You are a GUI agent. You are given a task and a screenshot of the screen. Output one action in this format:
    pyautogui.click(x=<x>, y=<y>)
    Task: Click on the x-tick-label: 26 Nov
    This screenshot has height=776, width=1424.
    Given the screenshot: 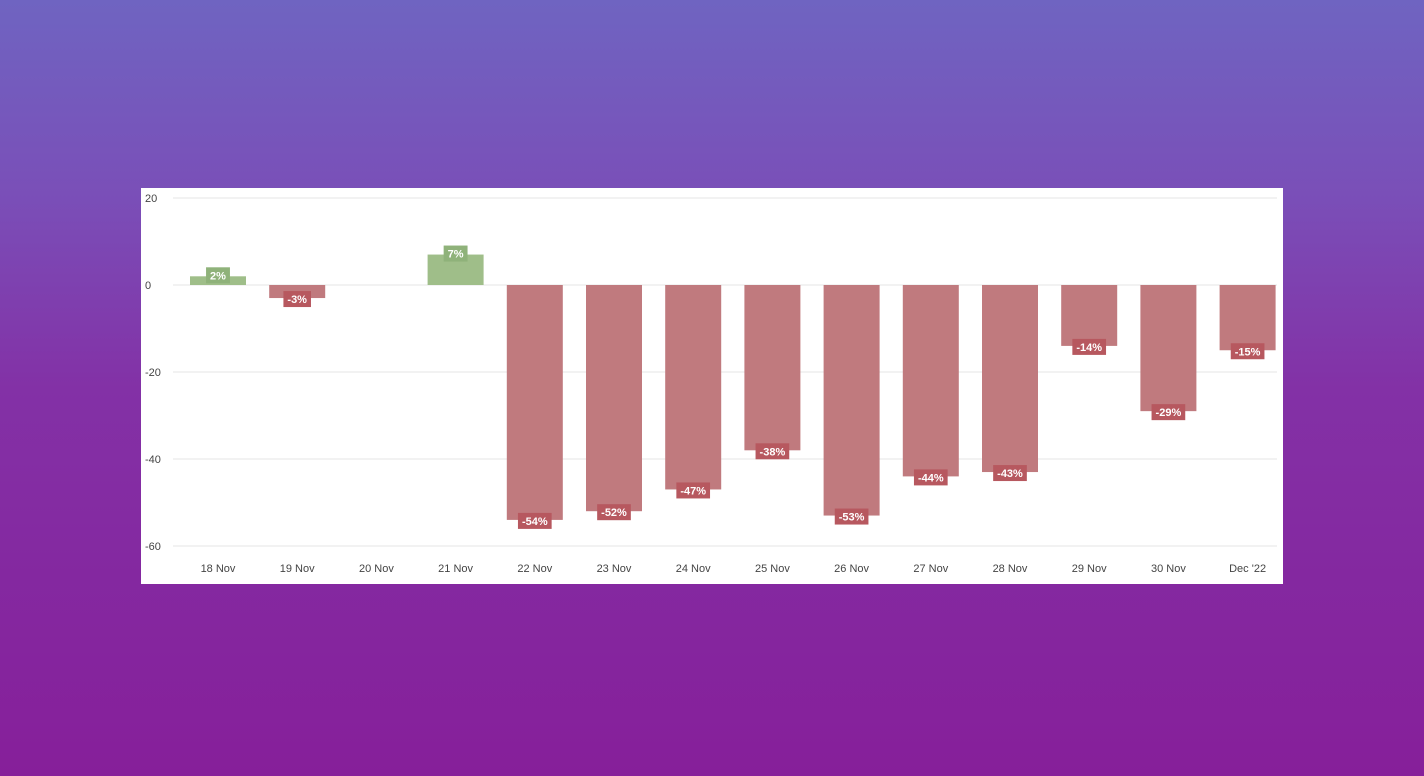 What is the action you would take?
    pyautogui.click(x=851, y=569)
    